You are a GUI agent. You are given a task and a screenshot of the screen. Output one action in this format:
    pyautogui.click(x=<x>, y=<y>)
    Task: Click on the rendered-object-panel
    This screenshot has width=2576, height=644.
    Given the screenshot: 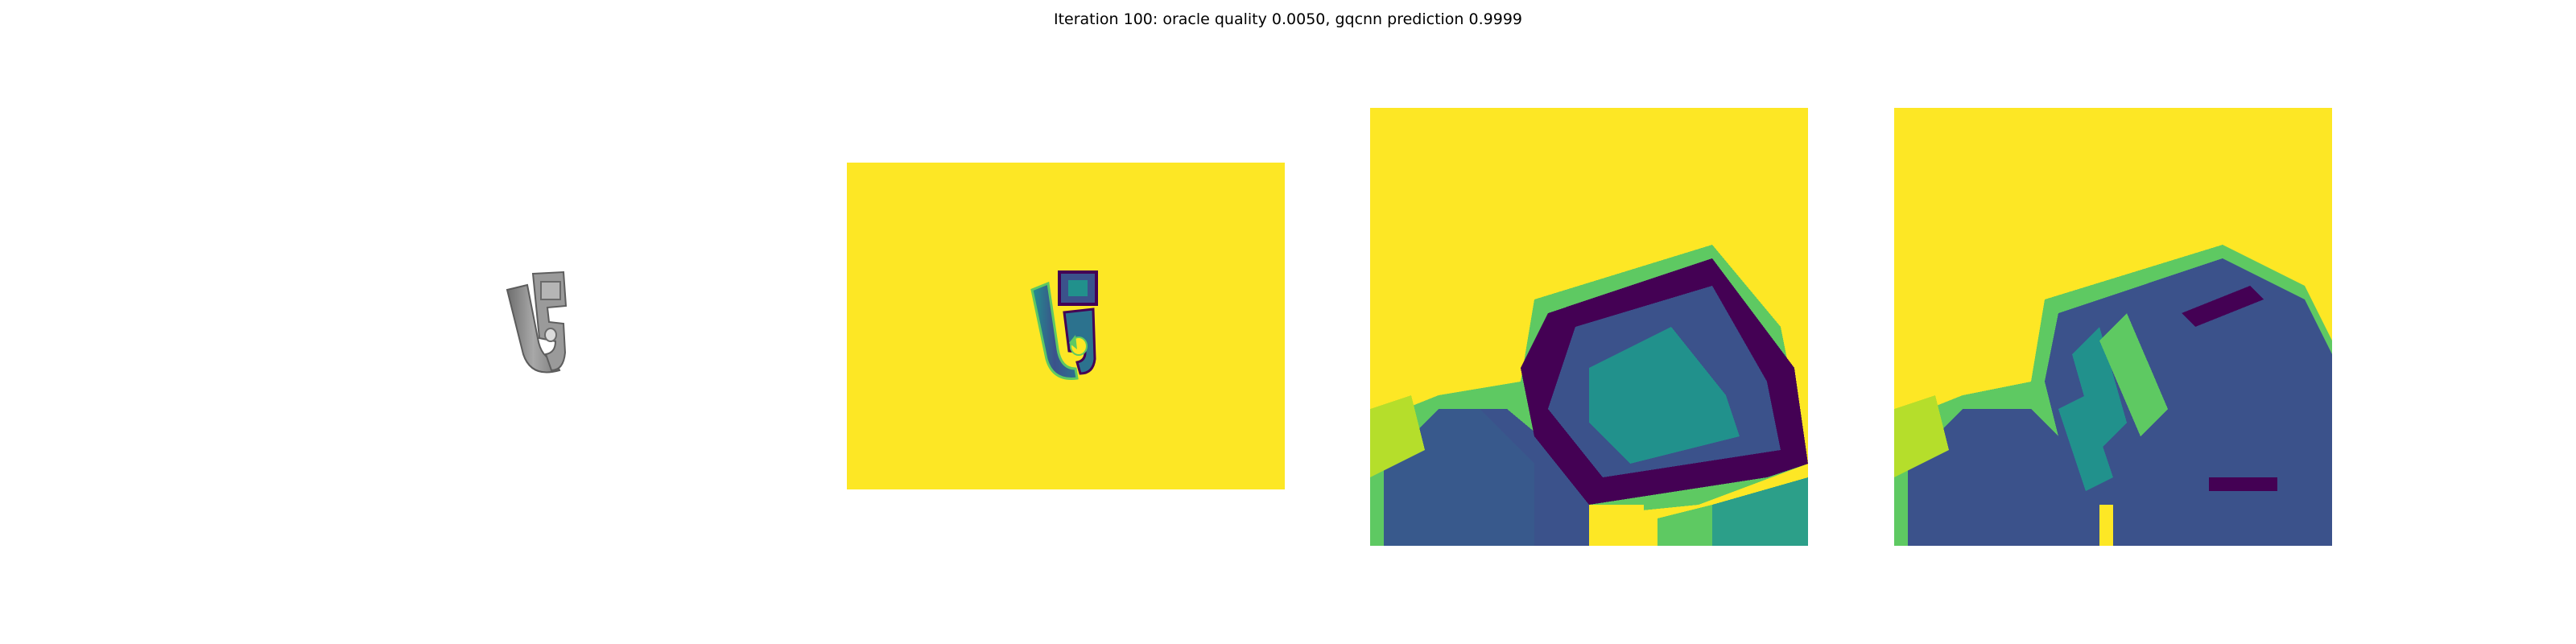 What is the action you would take?
    pyautogui.click(x=539, y=322)
    